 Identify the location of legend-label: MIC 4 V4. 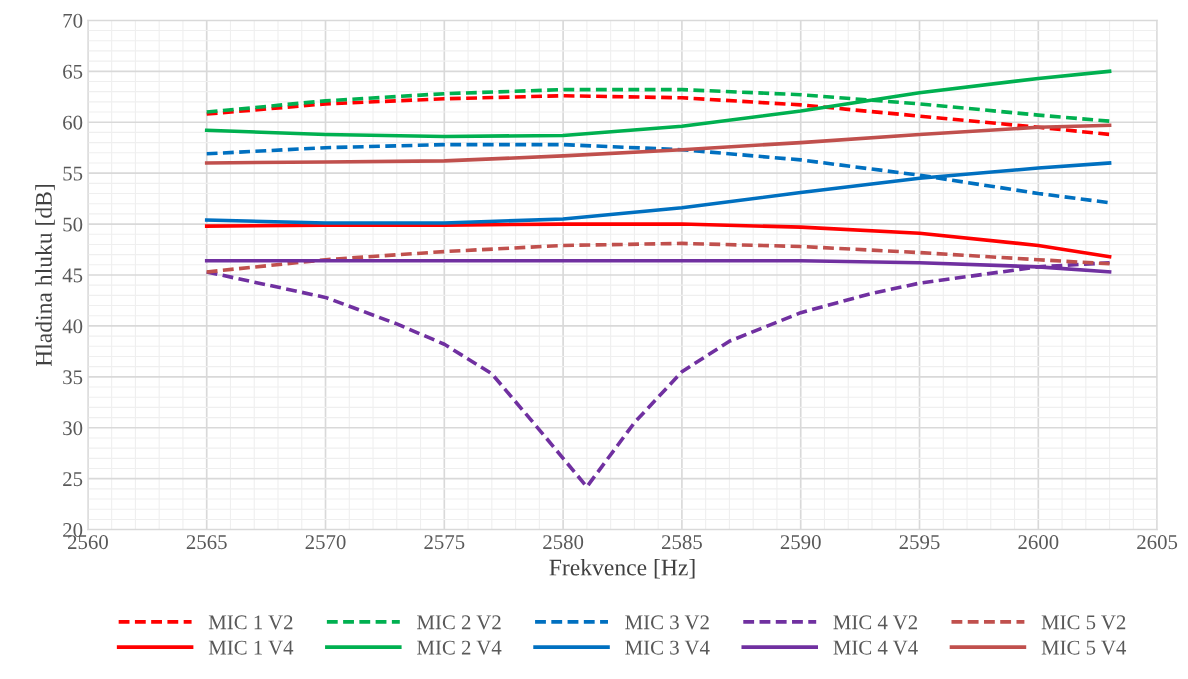
(875, 647).